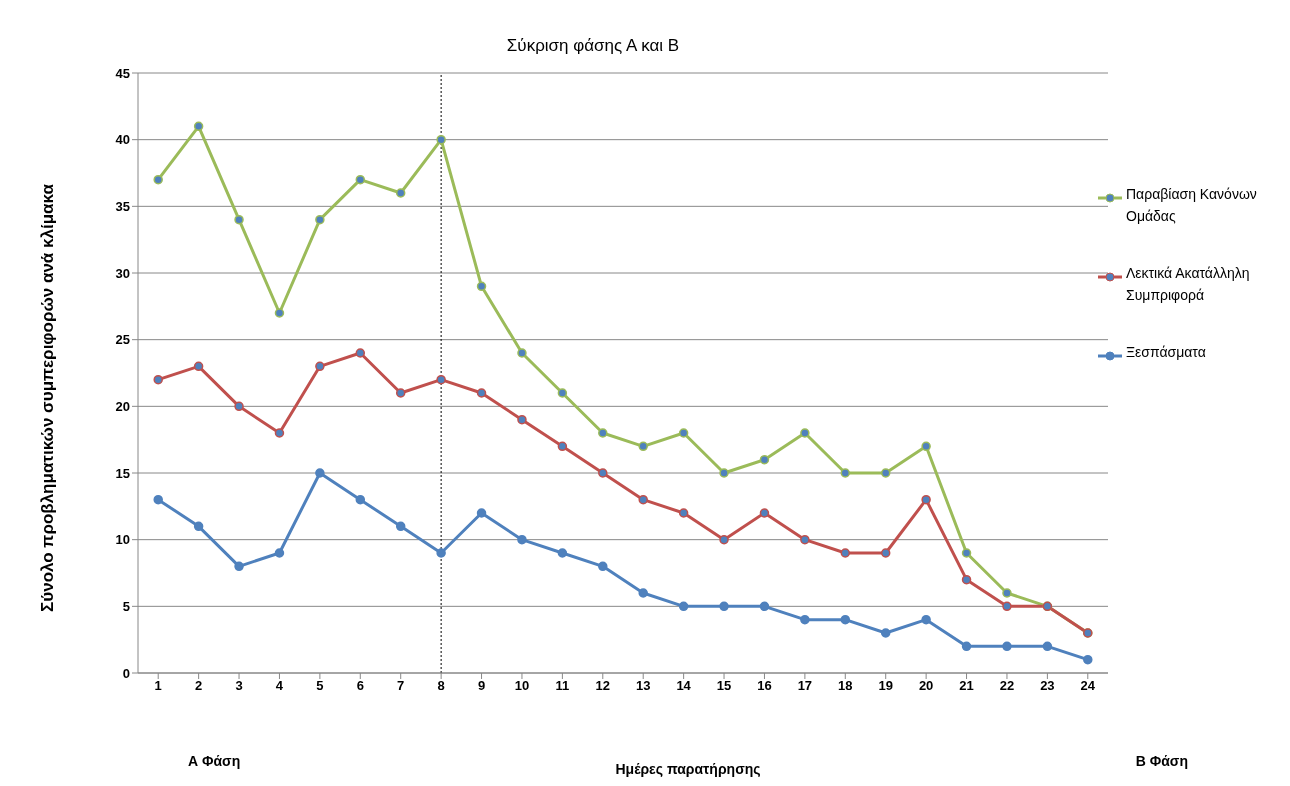 The height and width of the screenshot is (786, 1290). I want to click on y-tick-label: 40, so click(122, 140).